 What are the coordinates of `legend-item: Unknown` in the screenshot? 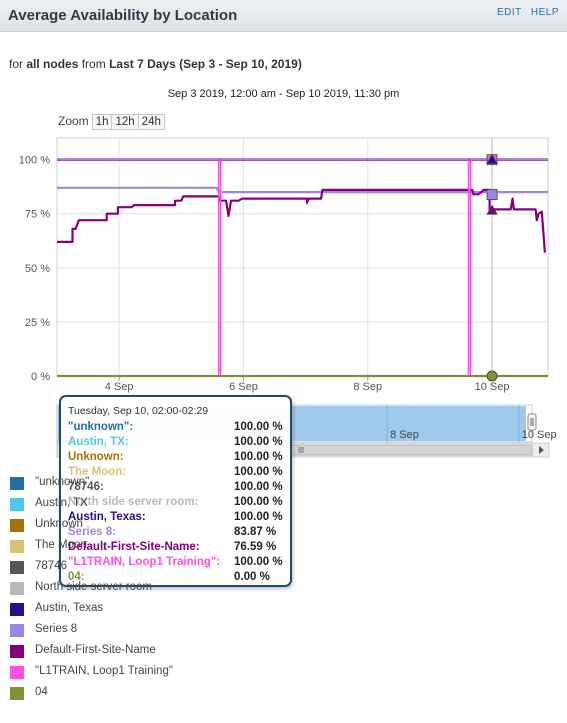 It's located at (130, 525).